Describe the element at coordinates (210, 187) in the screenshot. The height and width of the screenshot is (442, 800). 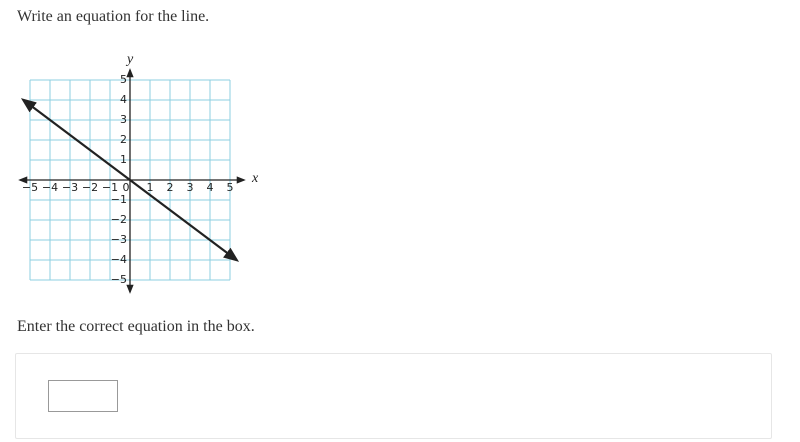
I see `x-tick-label: 4` at that location.